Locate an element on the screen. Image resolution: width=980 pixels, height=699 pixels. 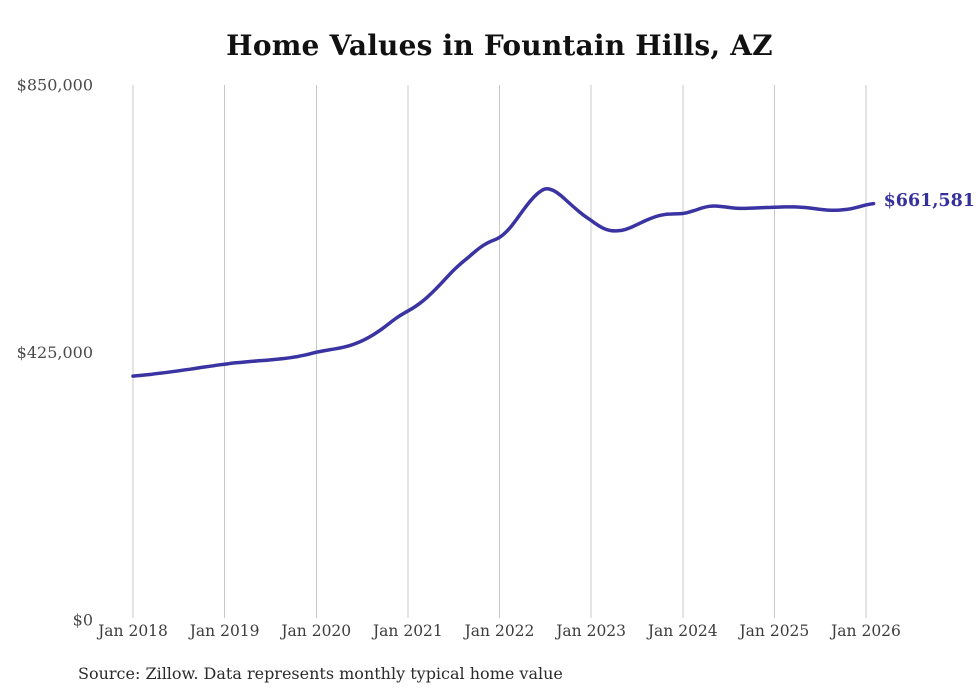
x-axis-tick-label: Jan 2020 is located at coordinates (315, 631).